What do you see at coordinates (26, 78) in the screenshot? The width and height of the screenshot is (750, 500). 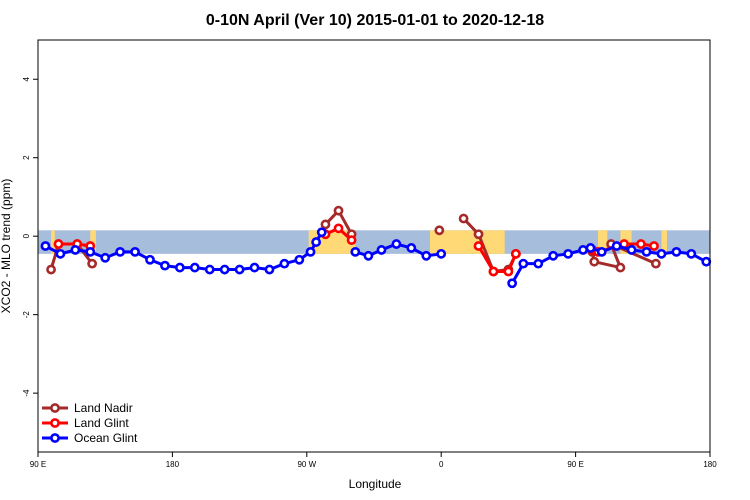 I see `y-tick-label: 4` at bounding box center [26, 78].